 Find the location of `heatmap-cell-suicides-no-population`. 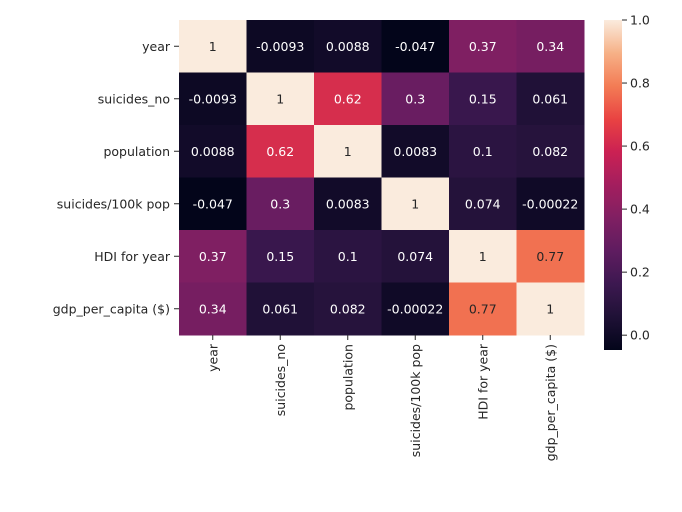

heatmap-cell-suicides-no-population is located at coordinates (348, 99).